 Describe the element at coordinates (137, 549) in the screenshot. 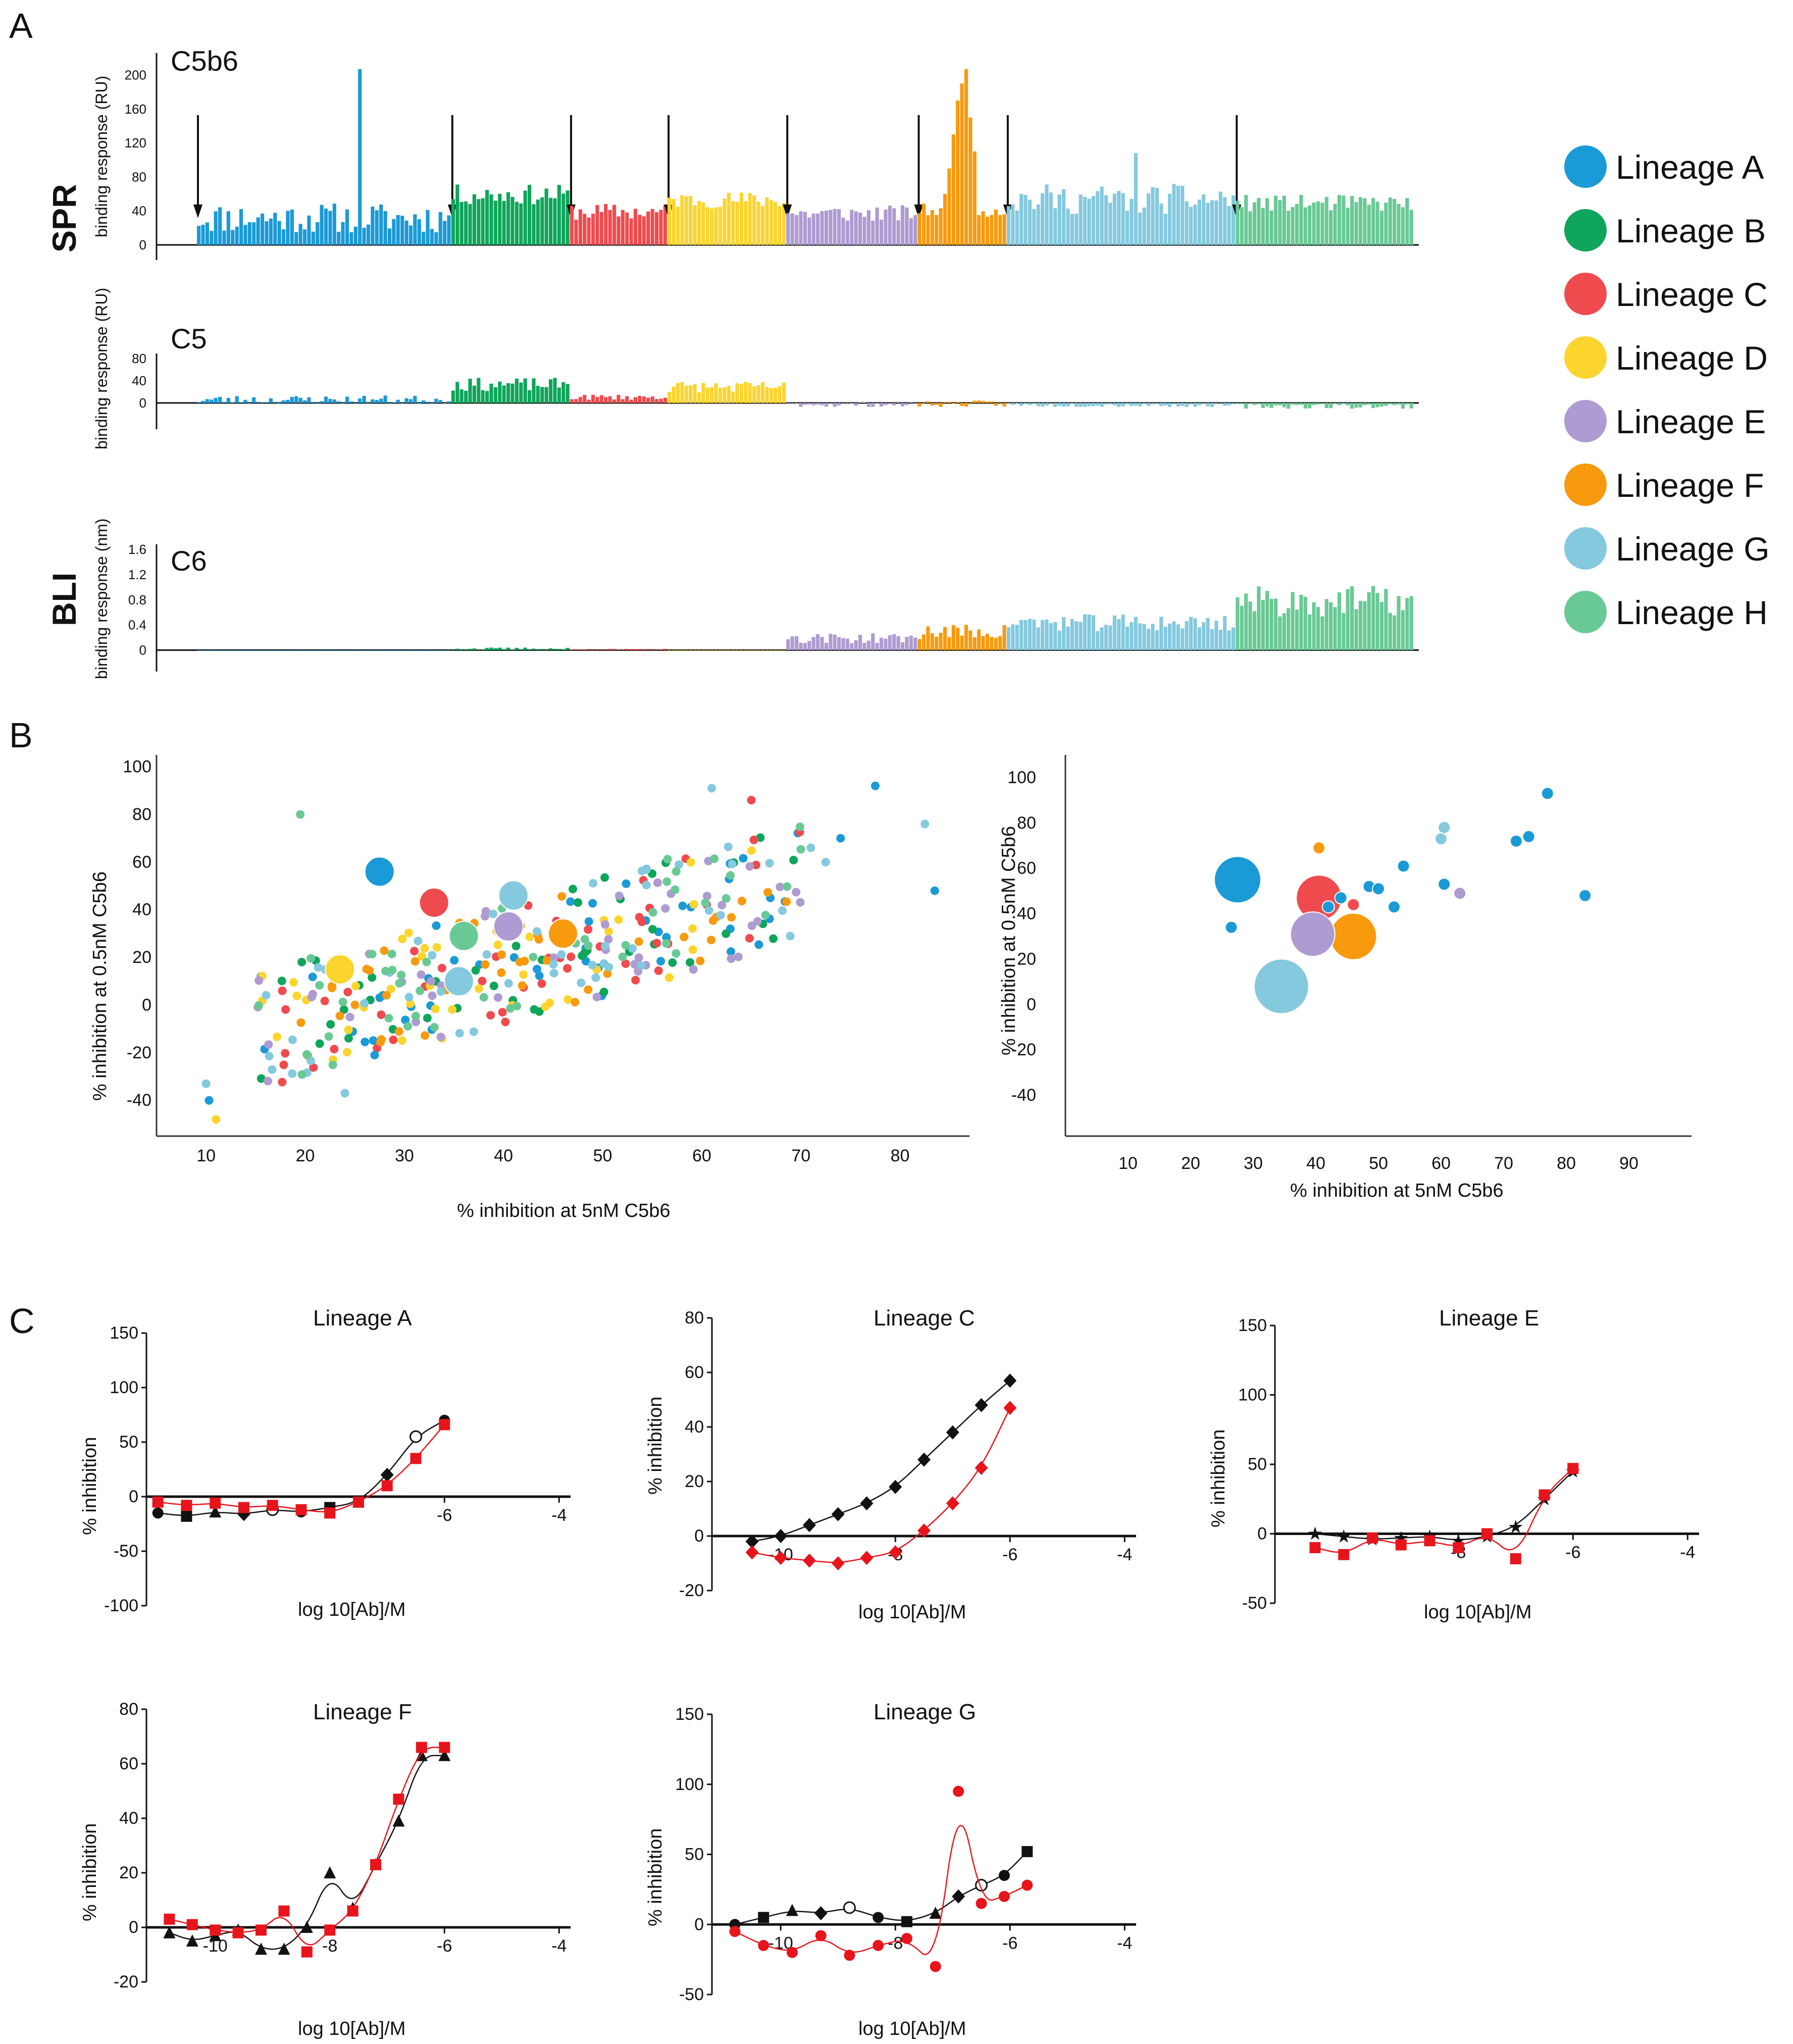

I see `y-tick-label-4: 1.6` at that location.